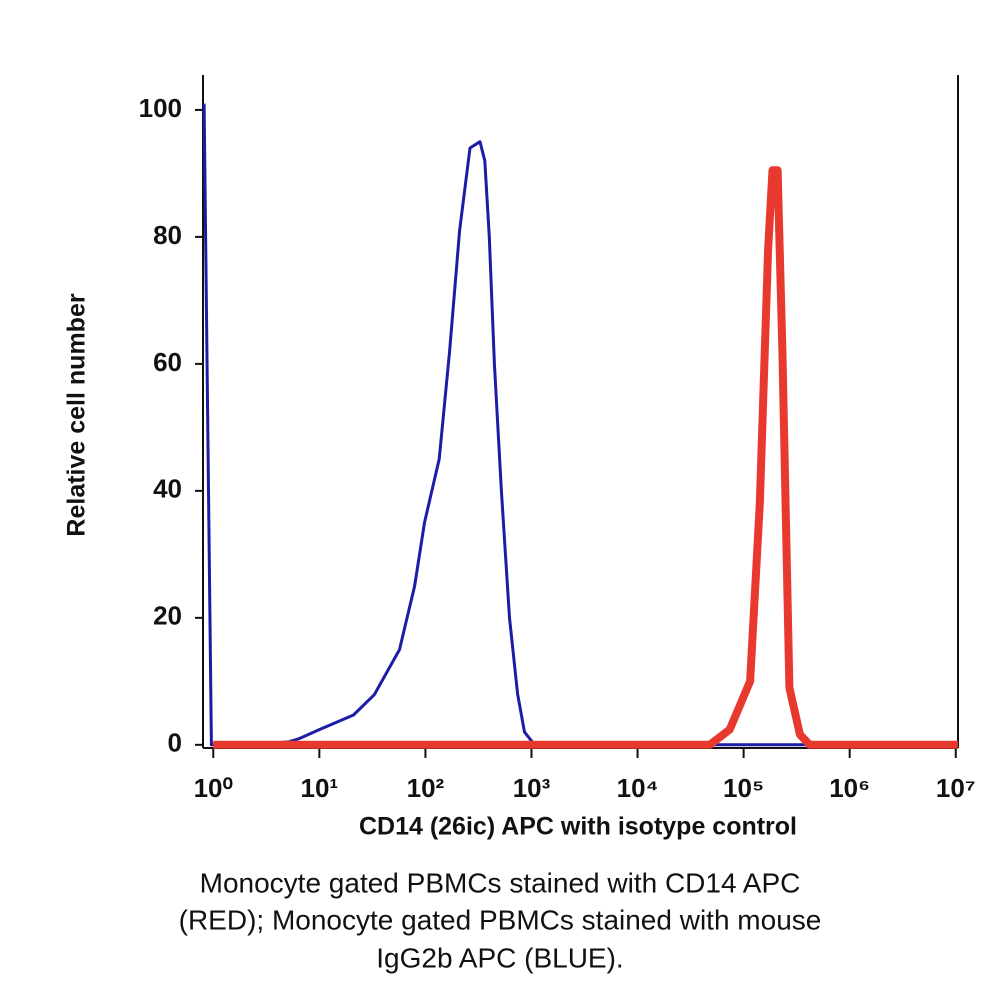 This screenshot has height=998, width=998. What do you see at coordinates (638, 788) in the screenshot?
I see `x-tick-label: 10⁴` at bounding box center [638, 788].